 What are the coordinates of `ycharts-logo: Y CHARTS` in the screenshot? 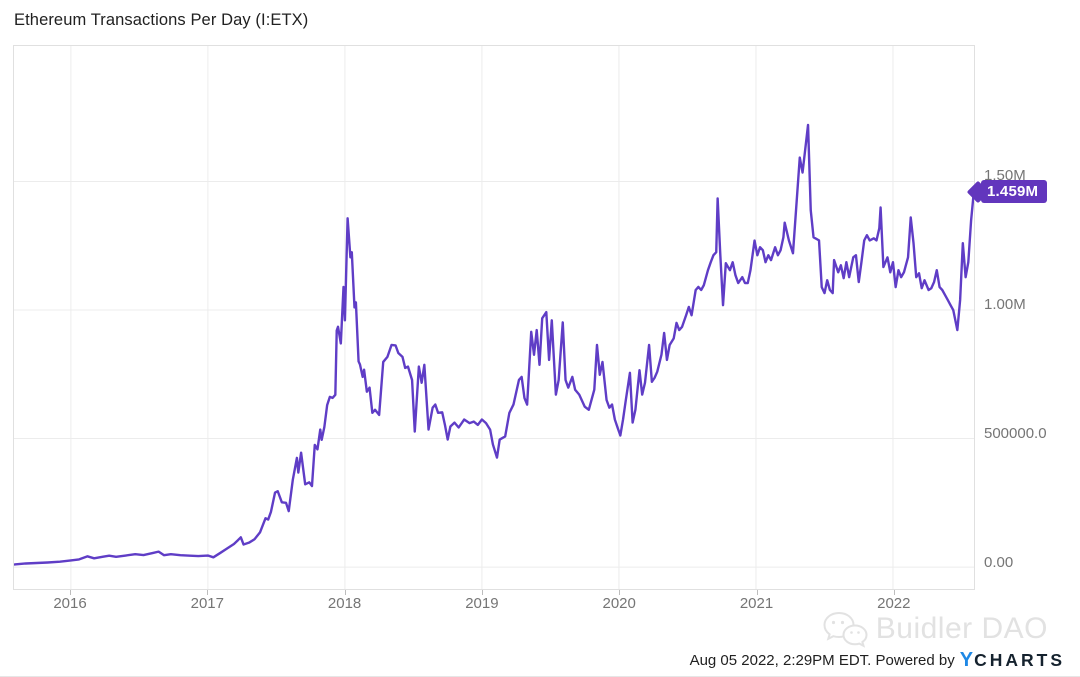 It's located at (1012, 660).